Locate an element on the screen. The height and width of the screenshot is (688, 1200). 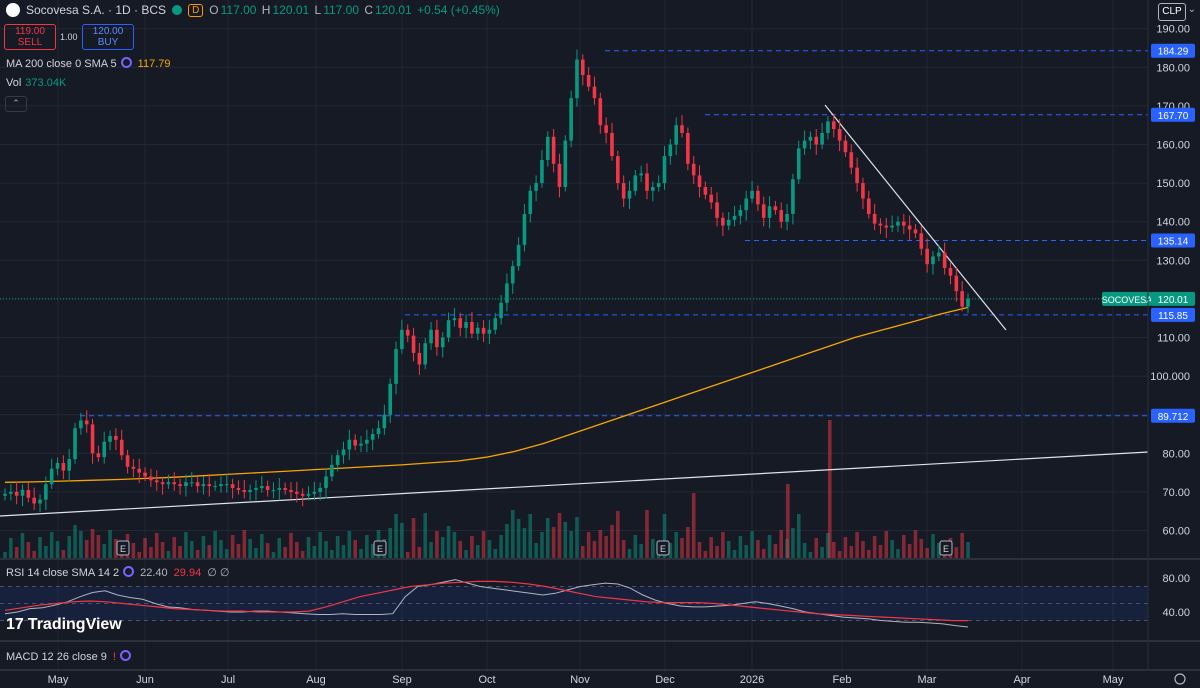
rsi-extra: ∅ ∅ is located at coordinates (218, 573).